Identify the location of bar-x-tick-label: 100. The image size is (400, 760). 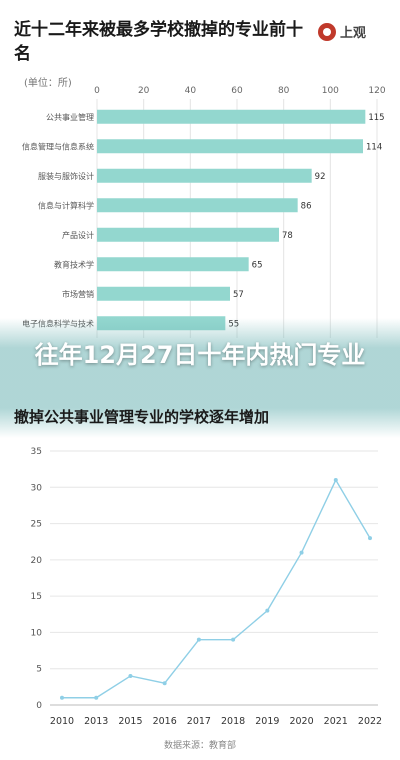
(330, 91).